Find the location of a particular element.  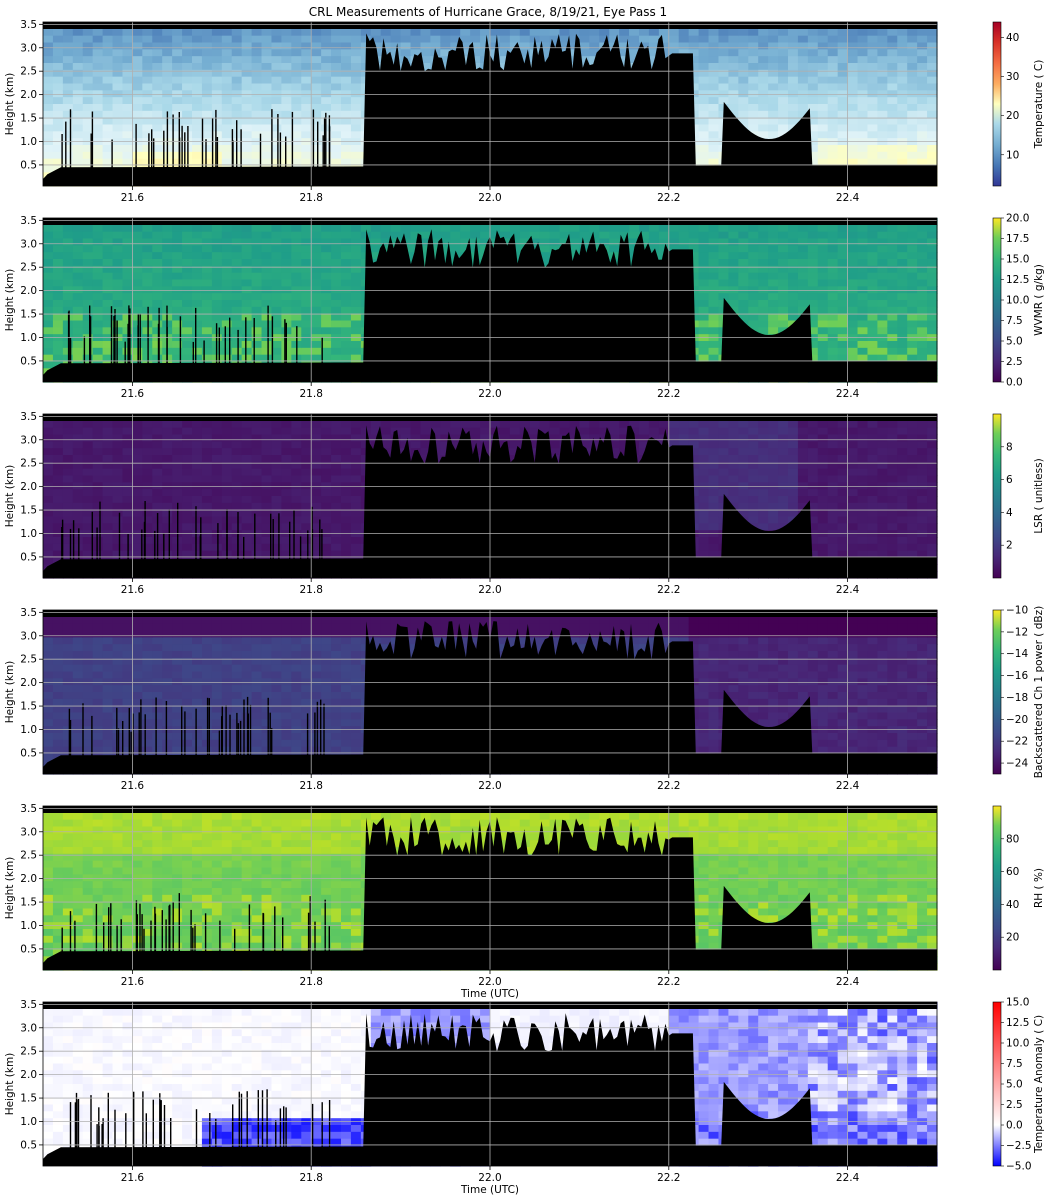

y-axis-label: Height (km) is located at coordinates (10, 104).